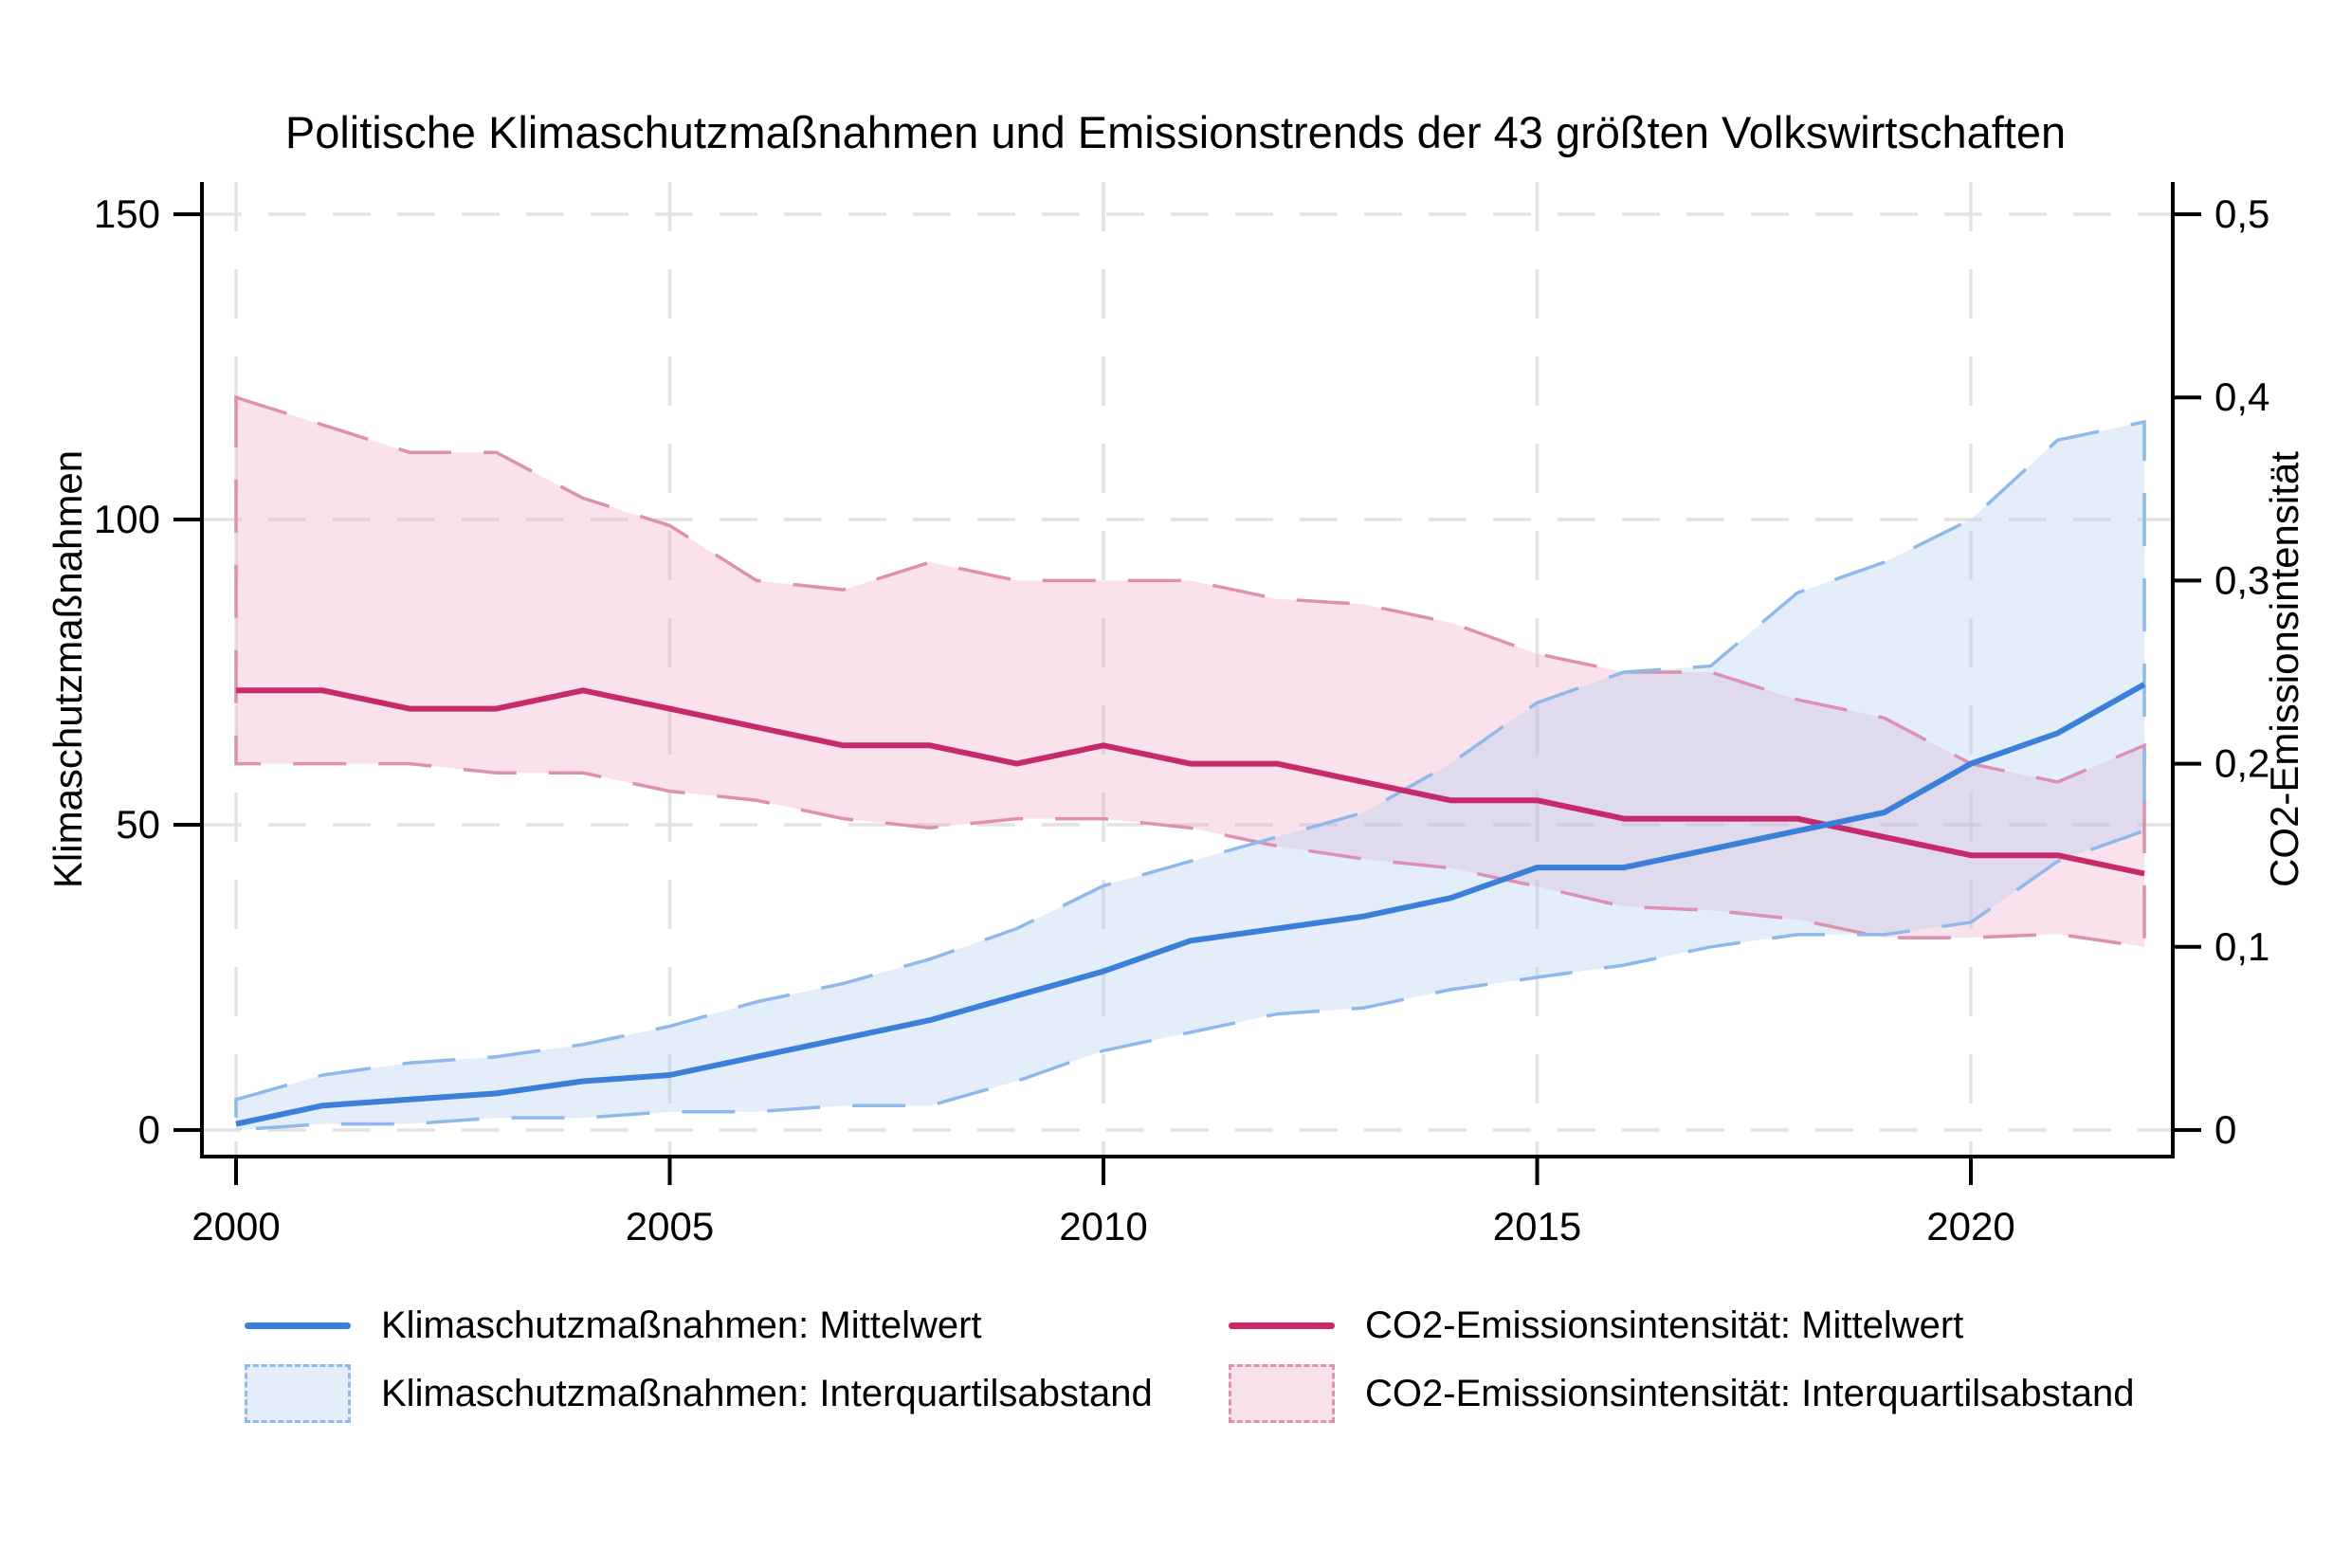 This screenshot has height=1568, width=2351. I want to click on legend-item-blue-mean: Klimaschutzmaßnahmen: Mittelwert, so click(613, 1325).